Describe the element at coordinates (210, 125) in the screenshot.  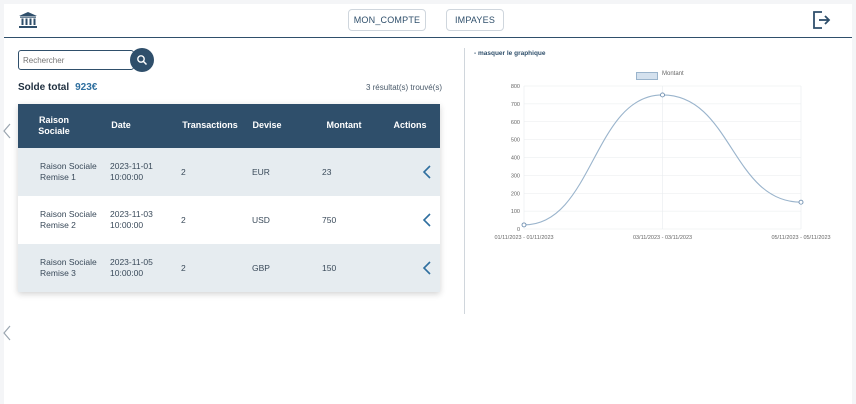
I see `col-transactions: Transactions` at that location.